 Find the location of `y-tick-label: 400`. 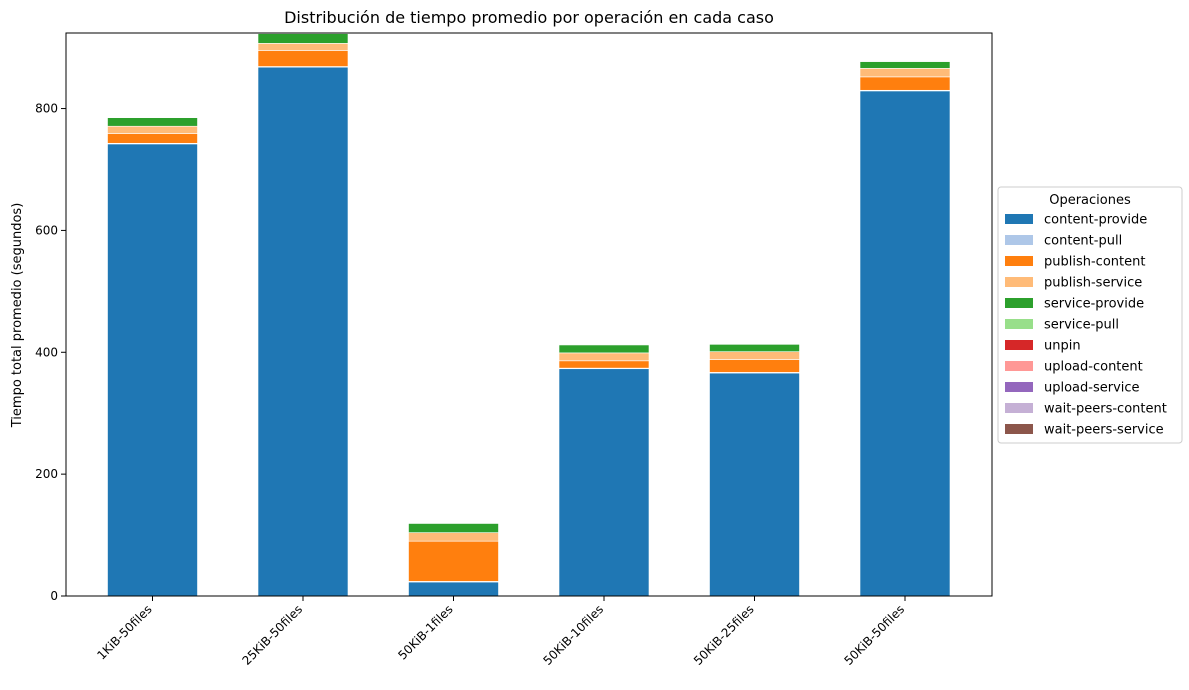

y-tick-label: 400 is located at coordinates (46, 352).